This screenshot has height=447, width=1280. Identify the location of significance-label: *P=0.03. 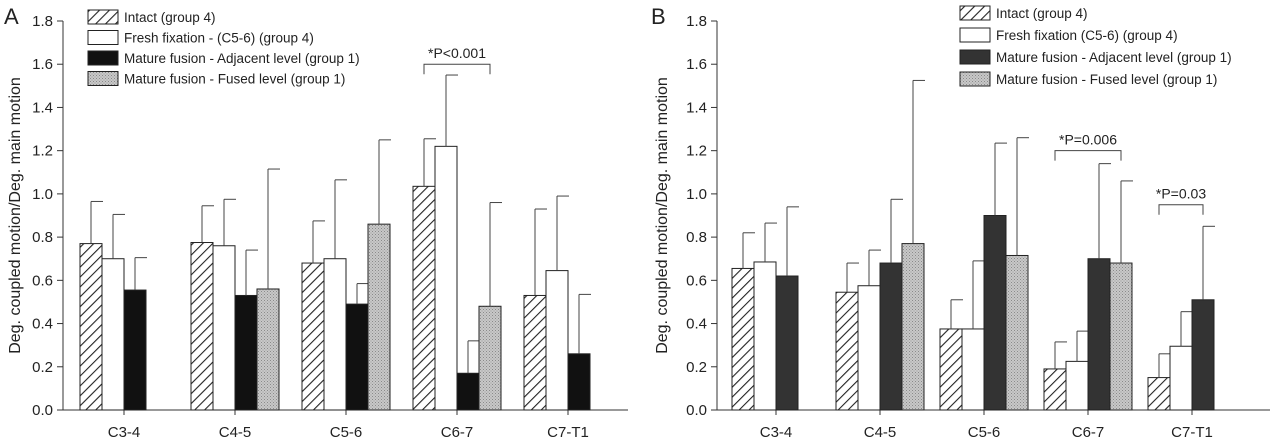
(1181, 194).